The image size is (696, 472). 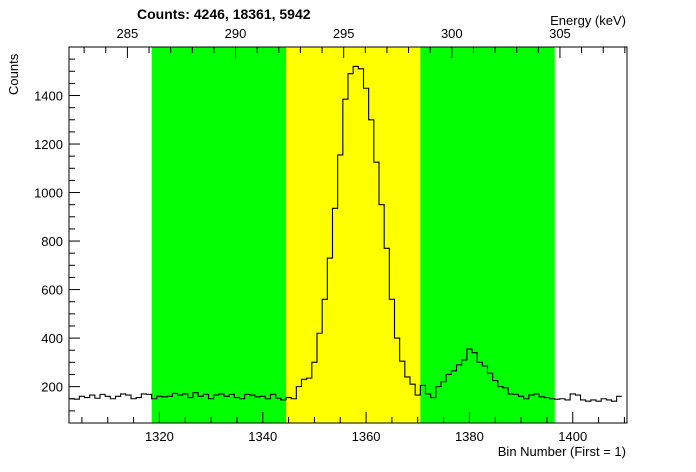 I want to click on x-axis-title: Bin Number (First = 1), so click(x=562, y=451).